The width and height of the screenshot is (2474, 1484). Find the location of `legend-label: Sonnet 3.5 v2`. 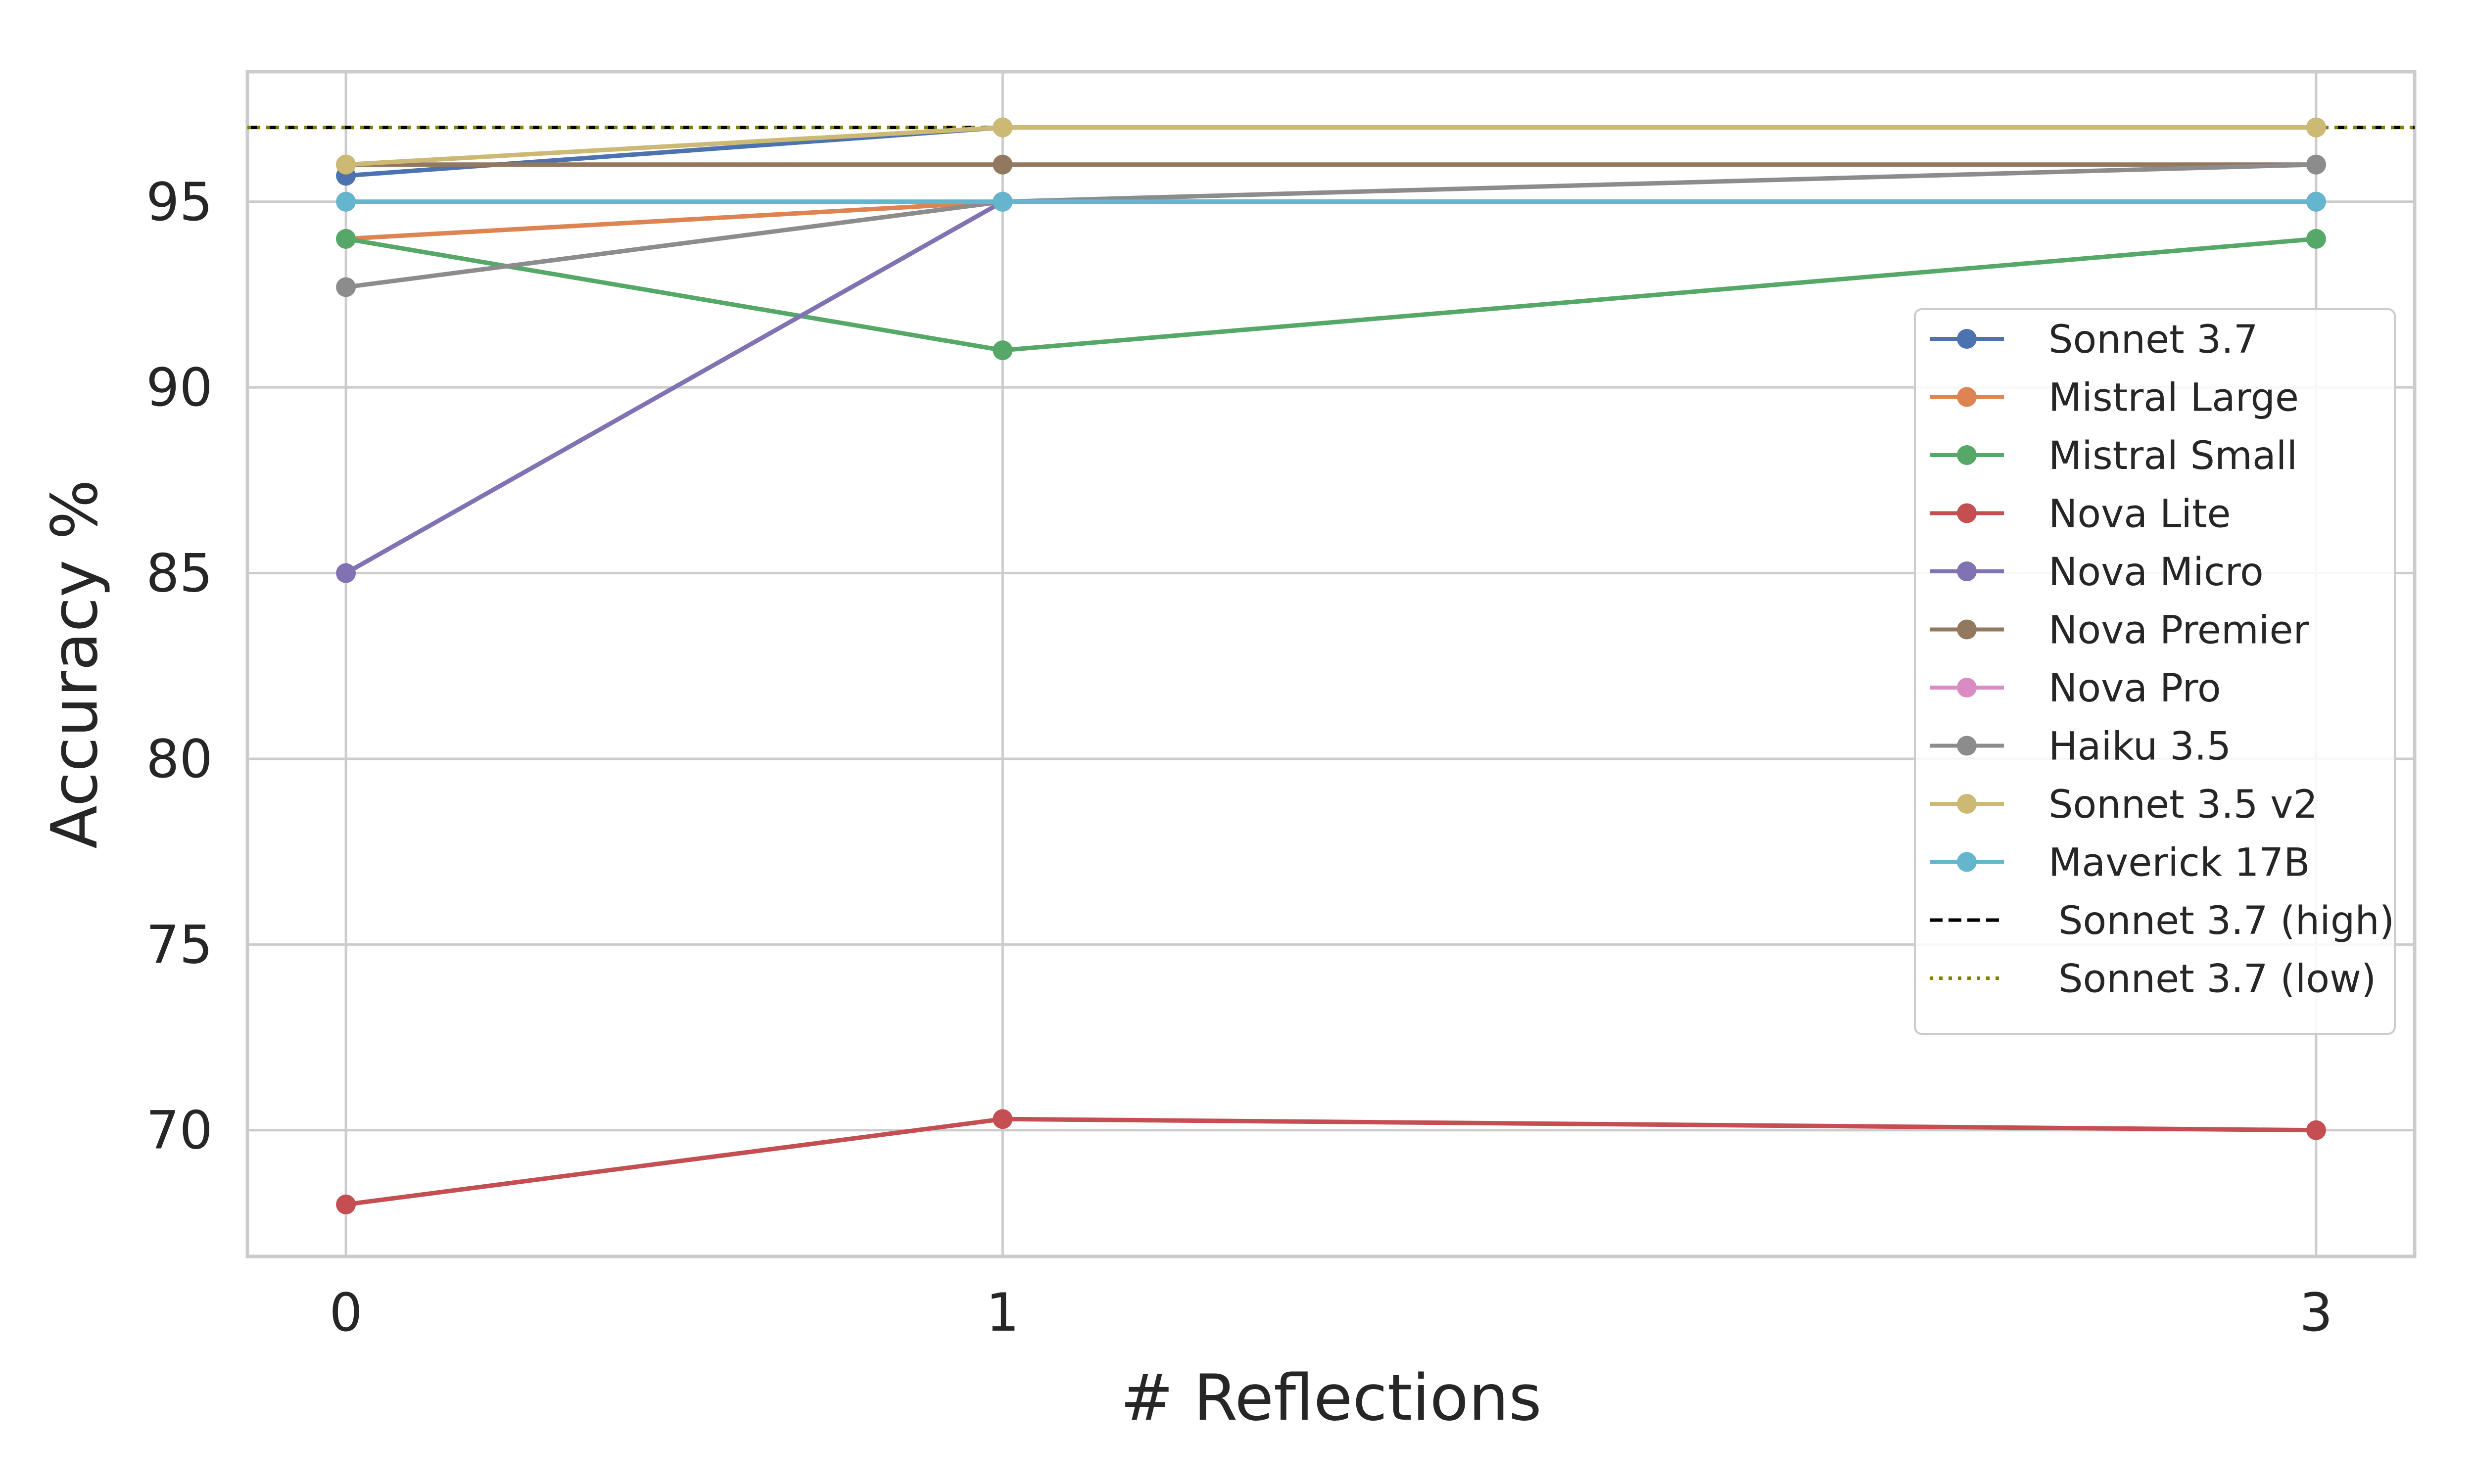

legend-label: Sonnet 3.5 v2 is located at coordinates (2183, 805).